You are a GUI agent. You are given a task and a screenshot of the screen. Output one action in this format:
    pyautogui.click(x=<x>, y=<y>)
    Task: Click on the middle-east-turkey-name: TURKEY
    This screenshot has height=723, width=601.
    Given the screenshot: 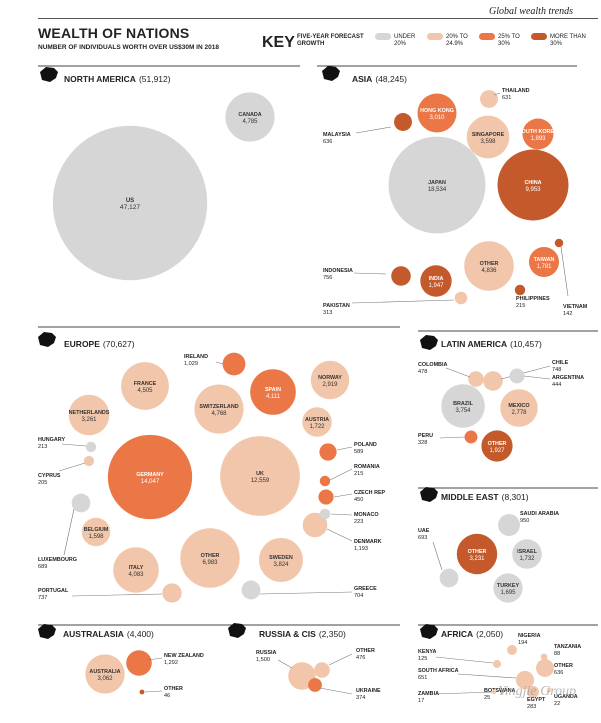 What is the action you would take?
    pyautogui.click(x=508, y=586)
    